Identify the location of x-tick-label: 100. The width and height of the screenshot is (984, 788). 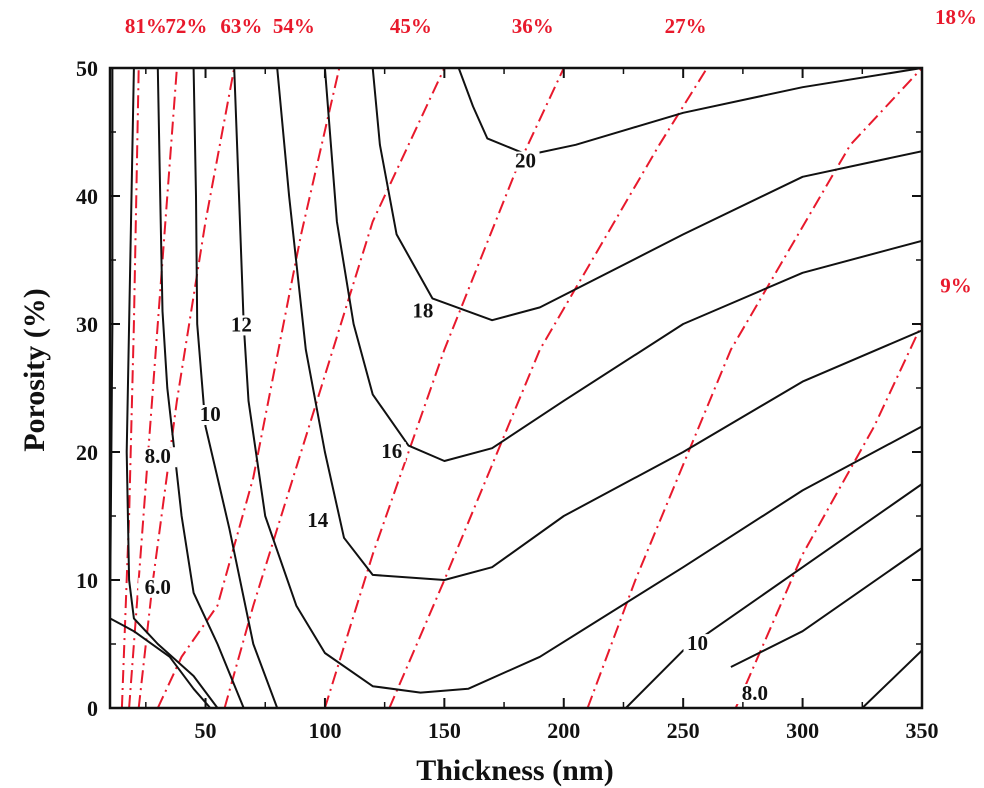
(324, 730).